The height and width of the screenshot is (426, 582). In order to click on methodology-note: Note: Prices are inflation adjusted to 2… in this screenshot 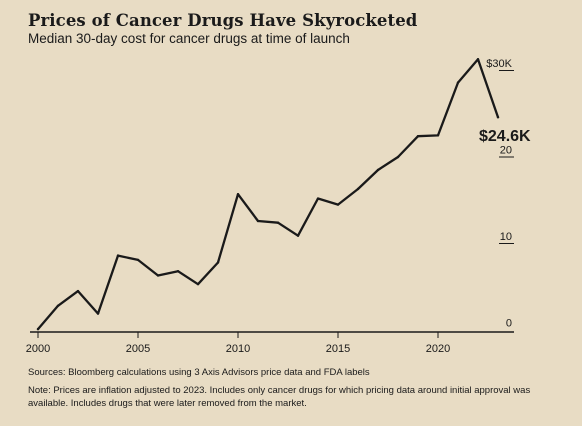, I will do `click(279, 397)`.